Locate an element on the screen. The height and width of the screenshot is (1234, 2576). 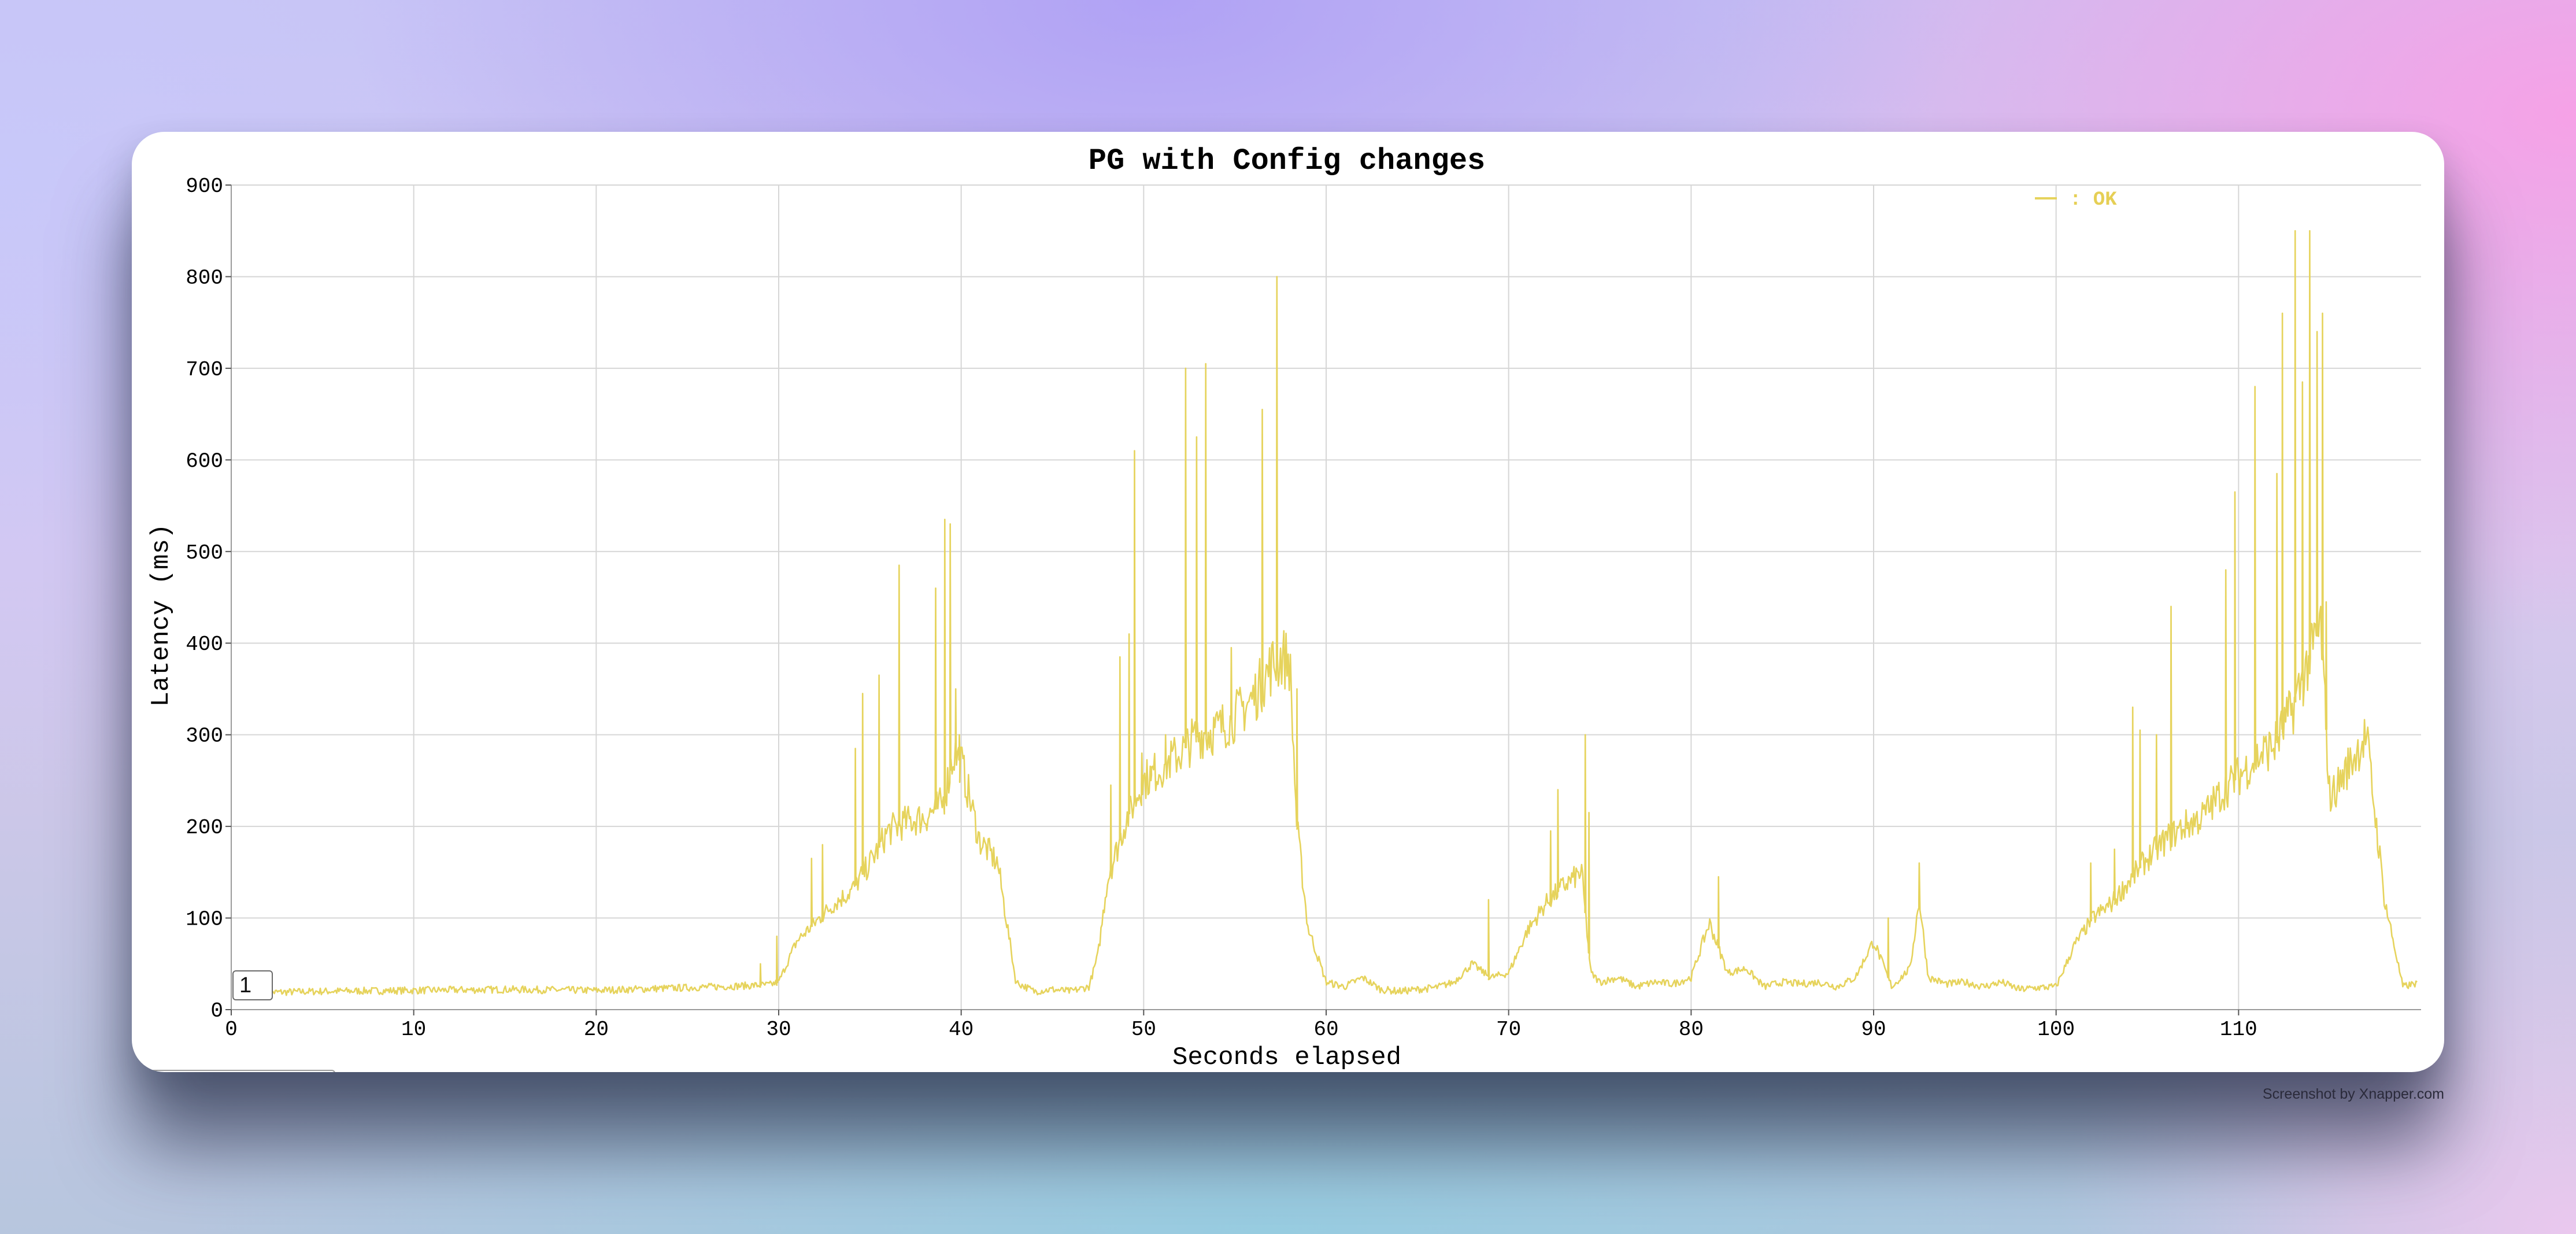
y-tick-label: 900 is located at coordinates (204, 187).